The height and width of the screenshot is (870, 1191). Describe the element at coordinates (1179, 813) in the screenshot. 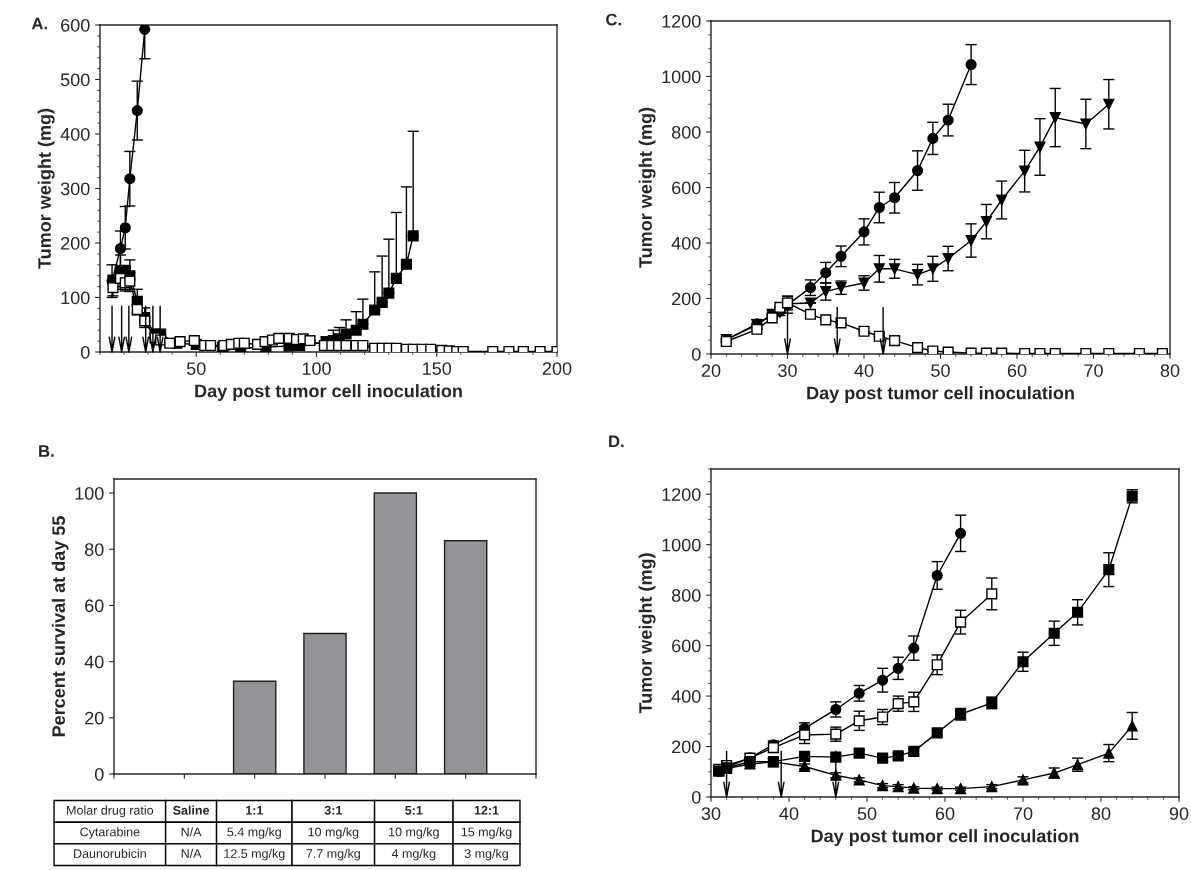

I see `x-tick-label: 90` at that location.